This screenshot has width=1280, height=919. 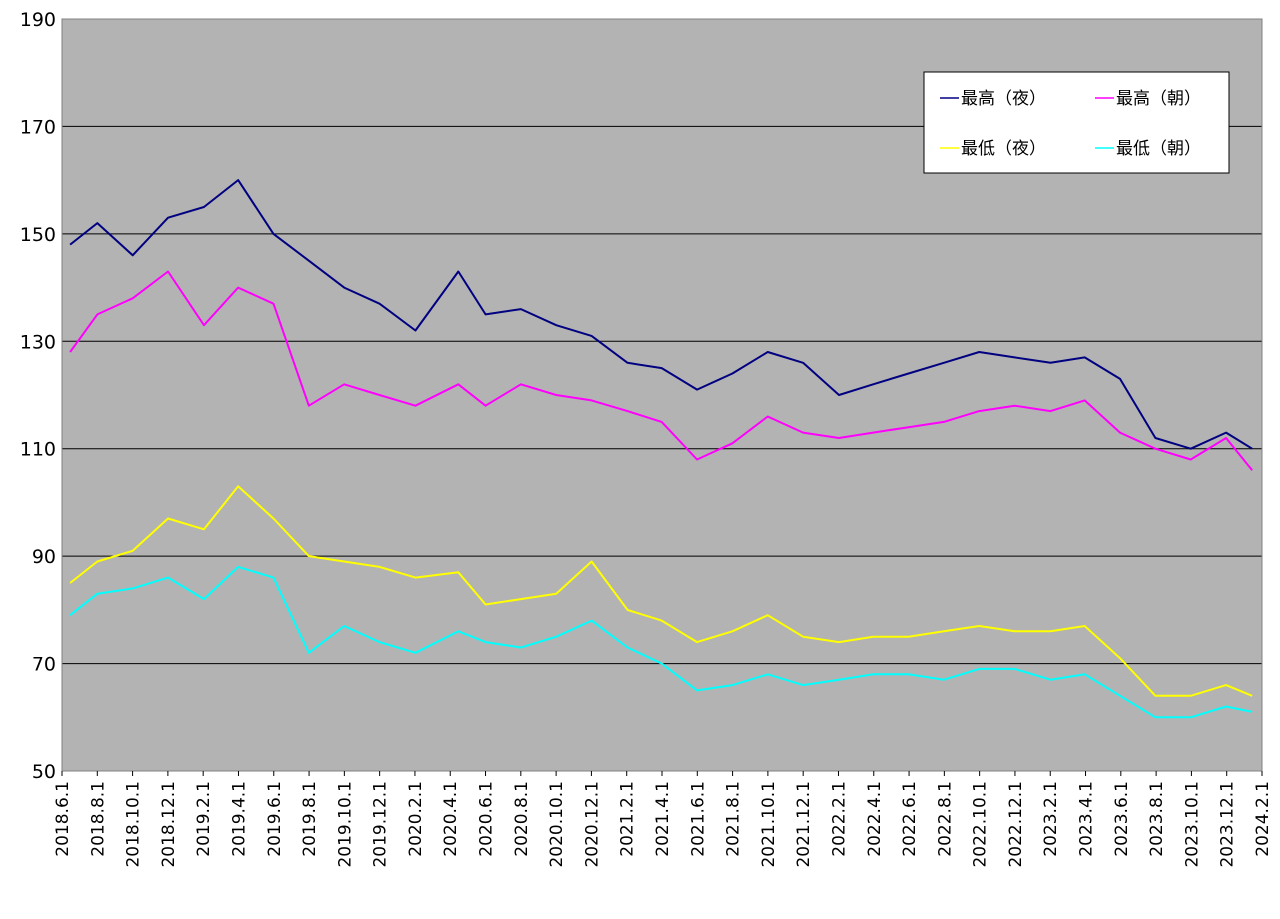 What do you see at coordinates (98, 819) in the screenshot?
I see `x-tick-label: 2018.8.1` at bounding box center [98, 819].